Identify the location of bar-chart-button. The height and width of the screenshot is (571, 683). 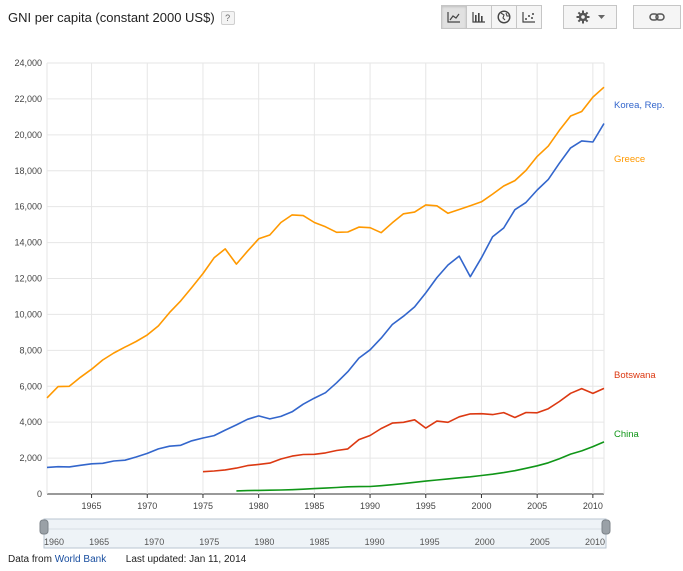
(479, 17).